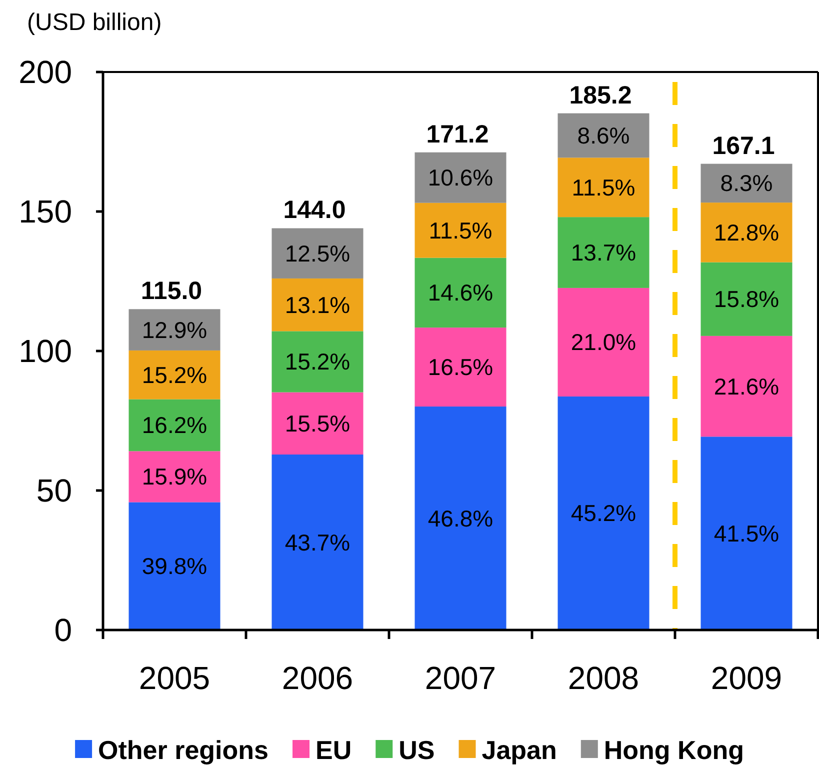 Image resolution: width=819 pixels, height=771 pixels. I want to click on total-label: 144.0, so click(314, 210).